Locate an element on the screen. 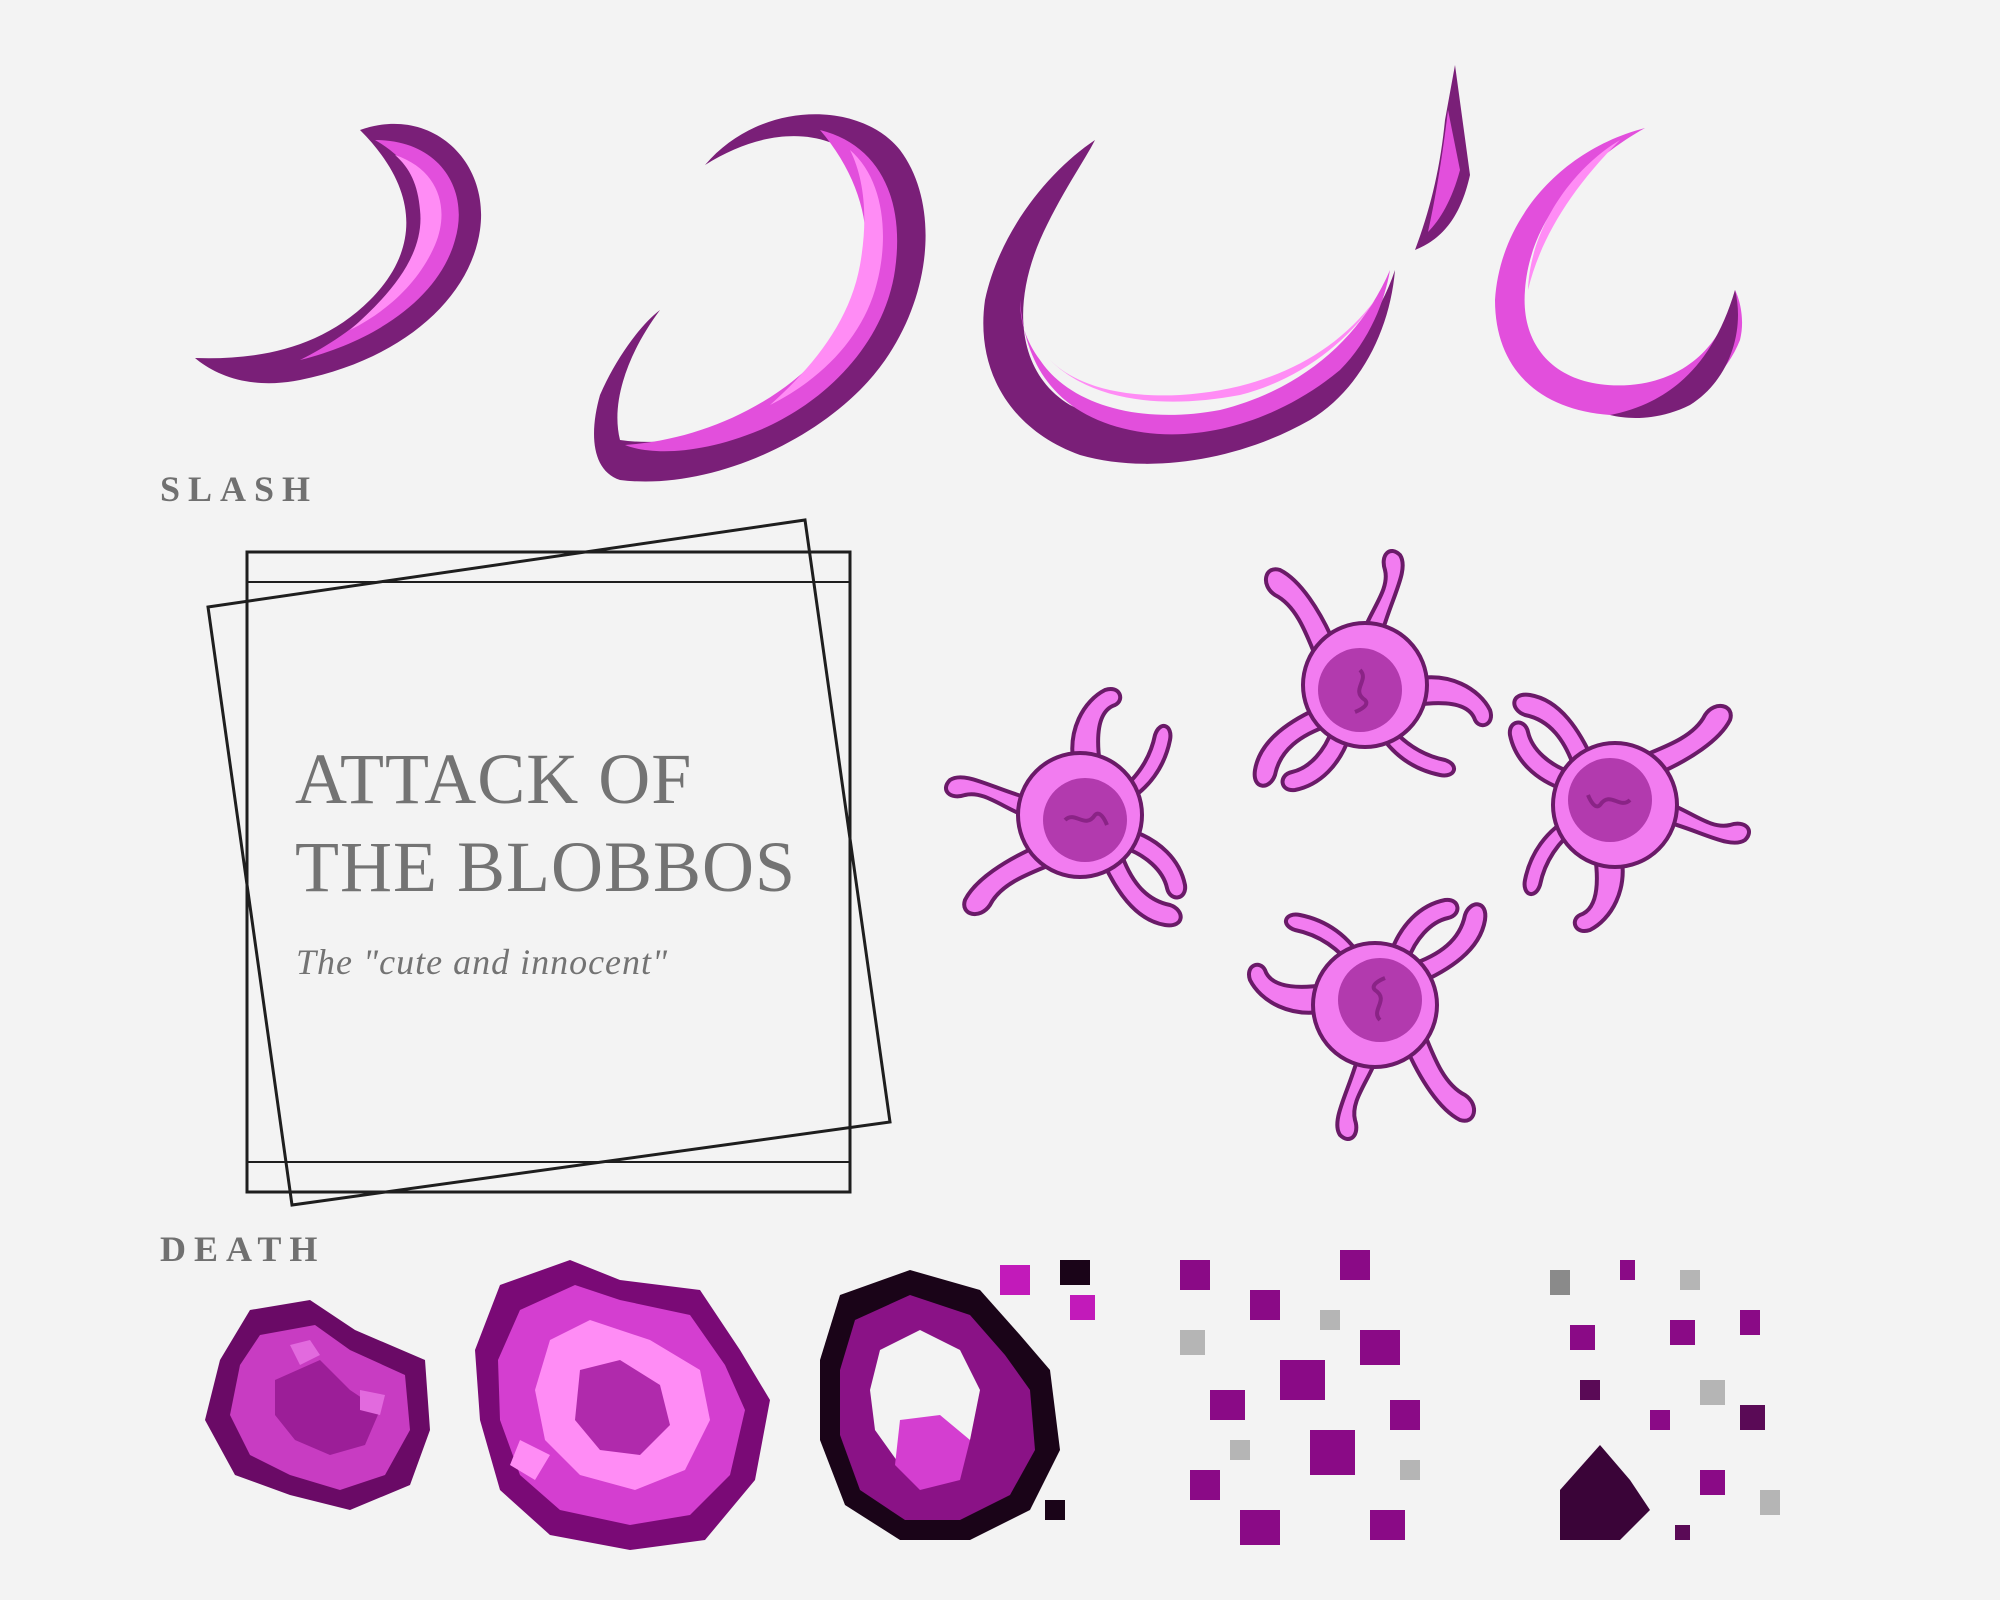 The width and height of the screenshot is (2000, 1600). death-section-label: DEATH is located at coordinates (243, 1249).